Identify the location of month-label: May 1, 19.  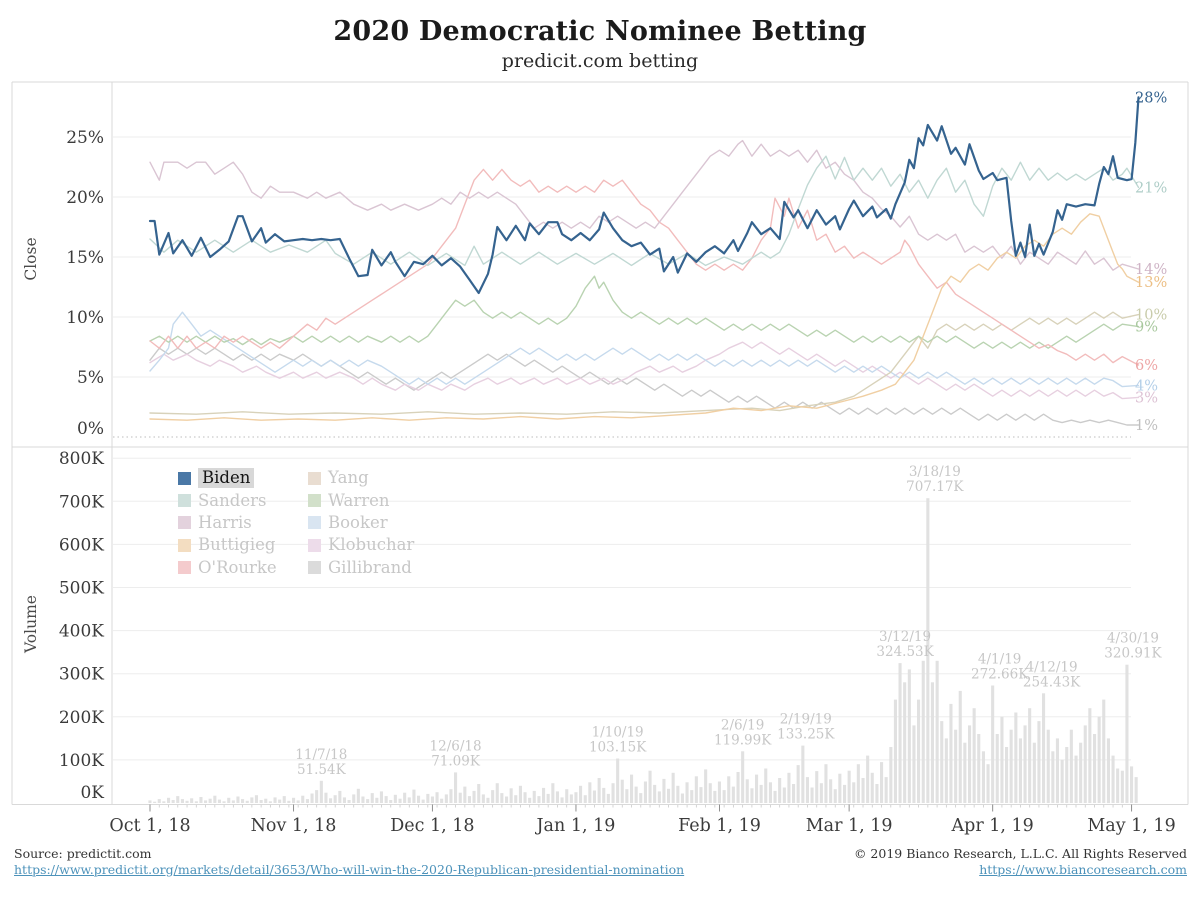
(1131, 826).